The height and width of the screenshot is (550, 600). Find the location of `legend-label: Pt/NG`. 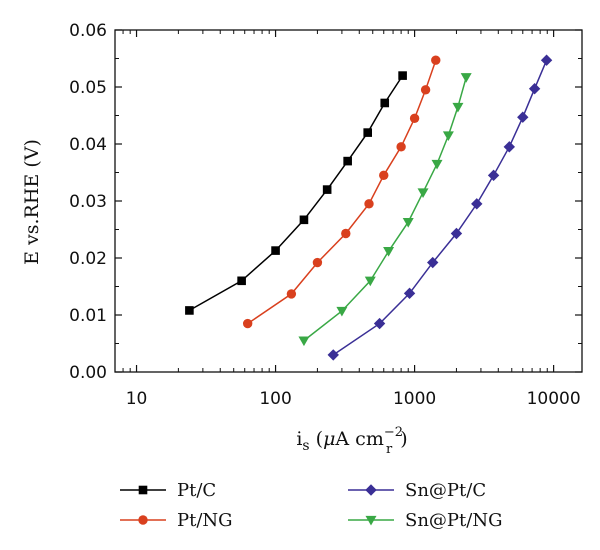

legend-label: Pt/NG is located at coordinates (205, 520).